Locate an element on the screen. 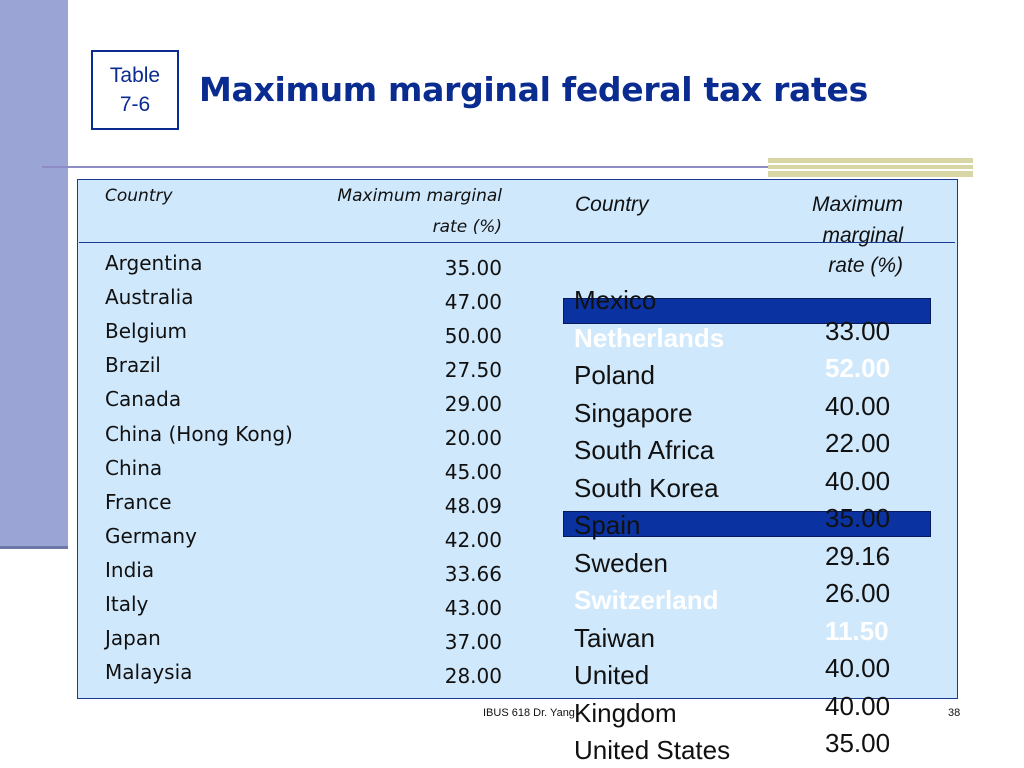 Image resolution: width=1024 pixels, height=768 pixels. right-rate-cell: 26.00 is located at coordinates (858, 593).